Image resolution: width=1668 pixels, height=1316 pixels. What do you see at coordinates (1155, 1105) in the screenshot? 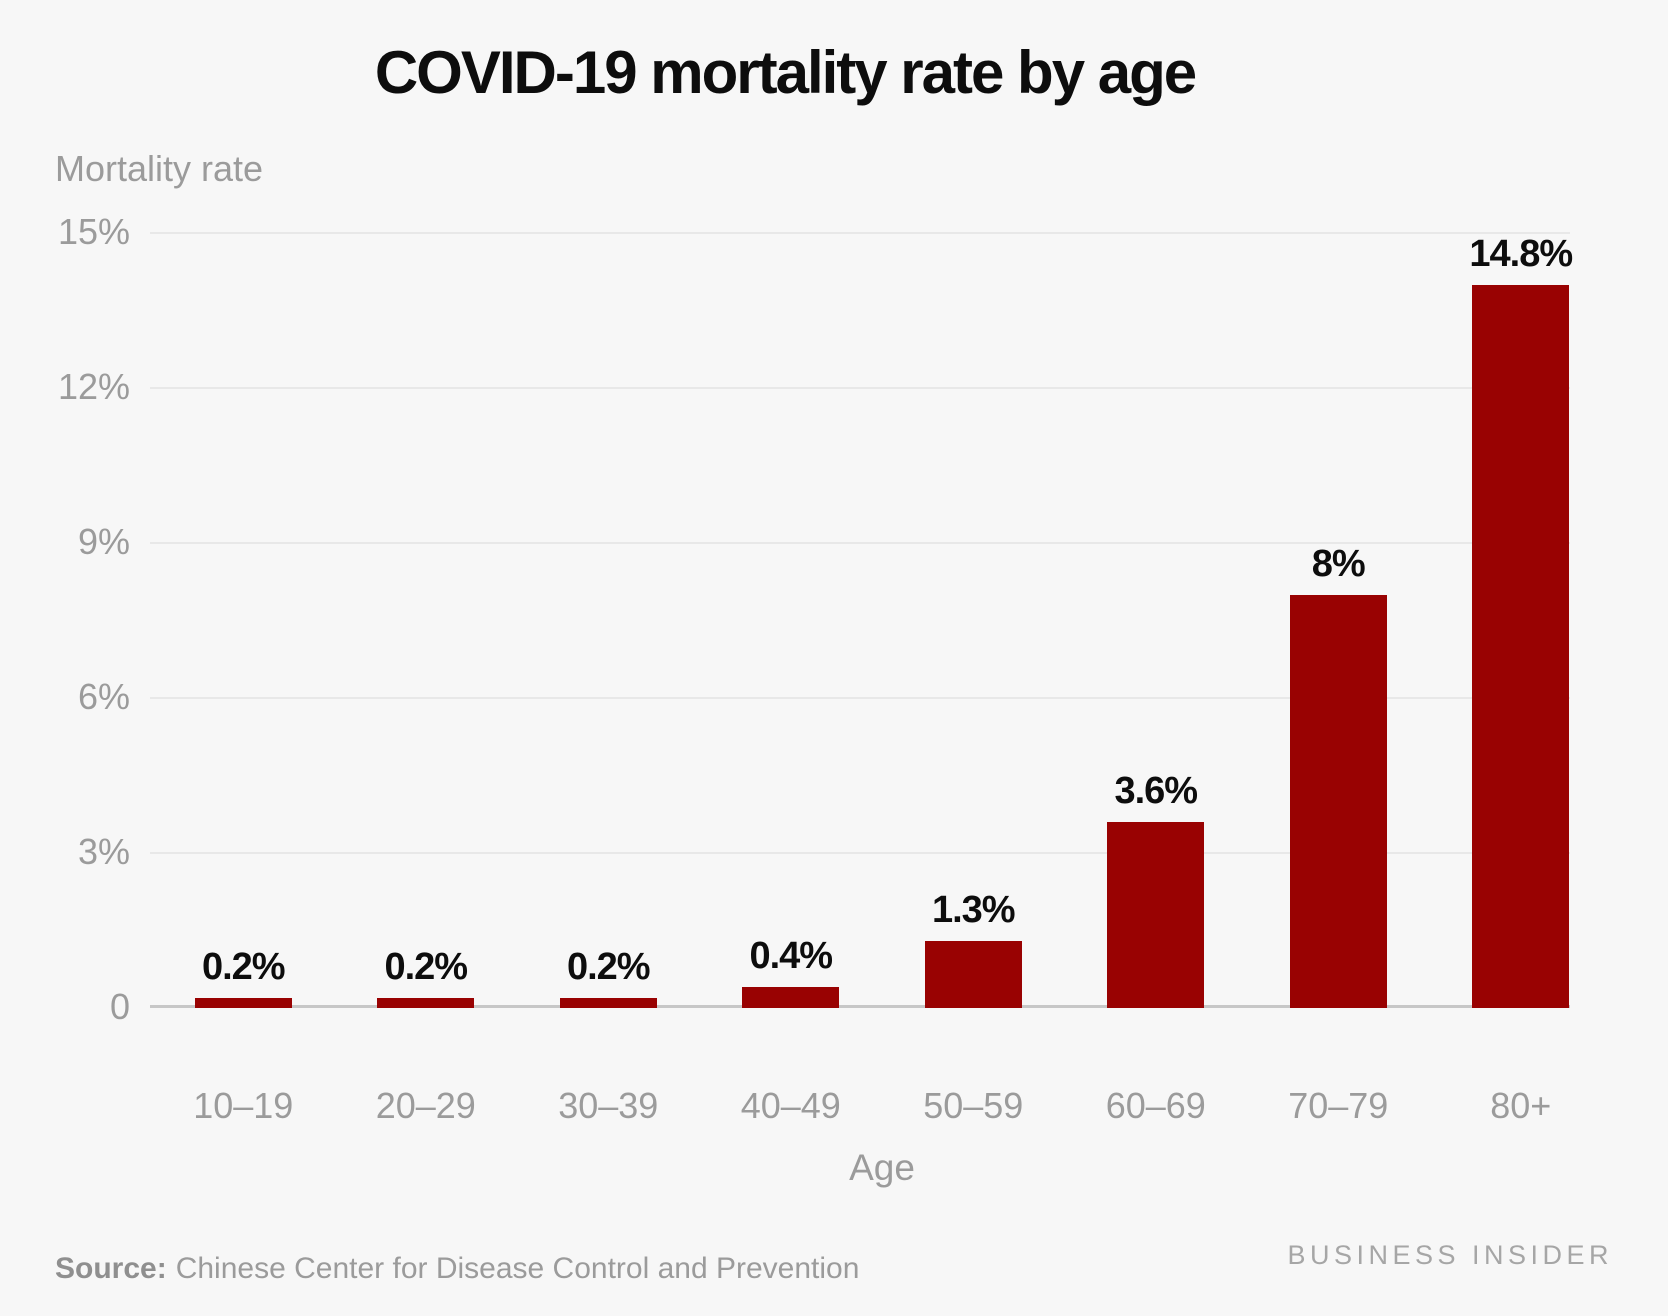
I see `x-tick-label: 60–69` at bounding box center [1155, 1105].